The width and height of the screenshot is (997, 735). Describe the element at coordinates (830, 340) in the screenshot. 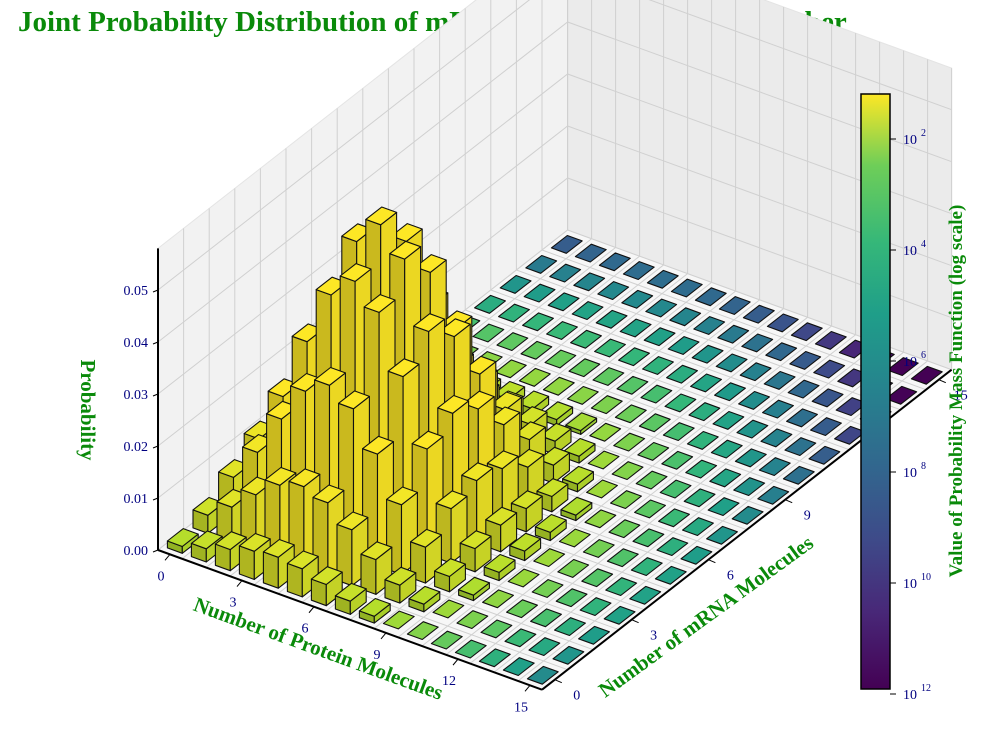

I see `bar-p11-m15` at that location.